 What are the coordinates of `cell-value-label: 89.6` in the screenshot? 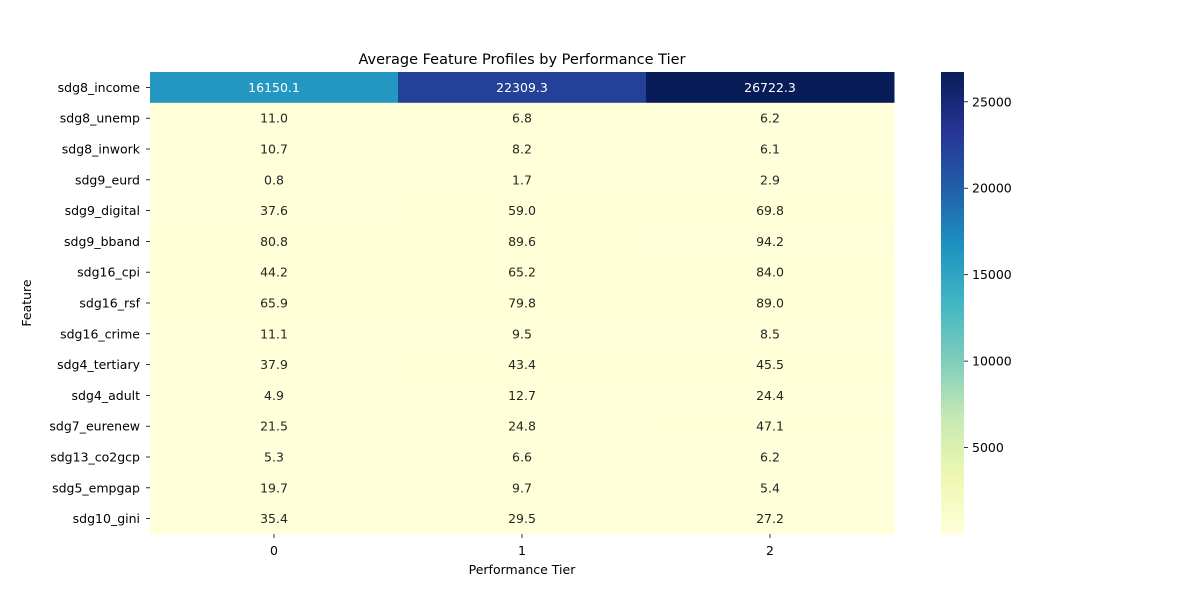 It's located at (522, 241).